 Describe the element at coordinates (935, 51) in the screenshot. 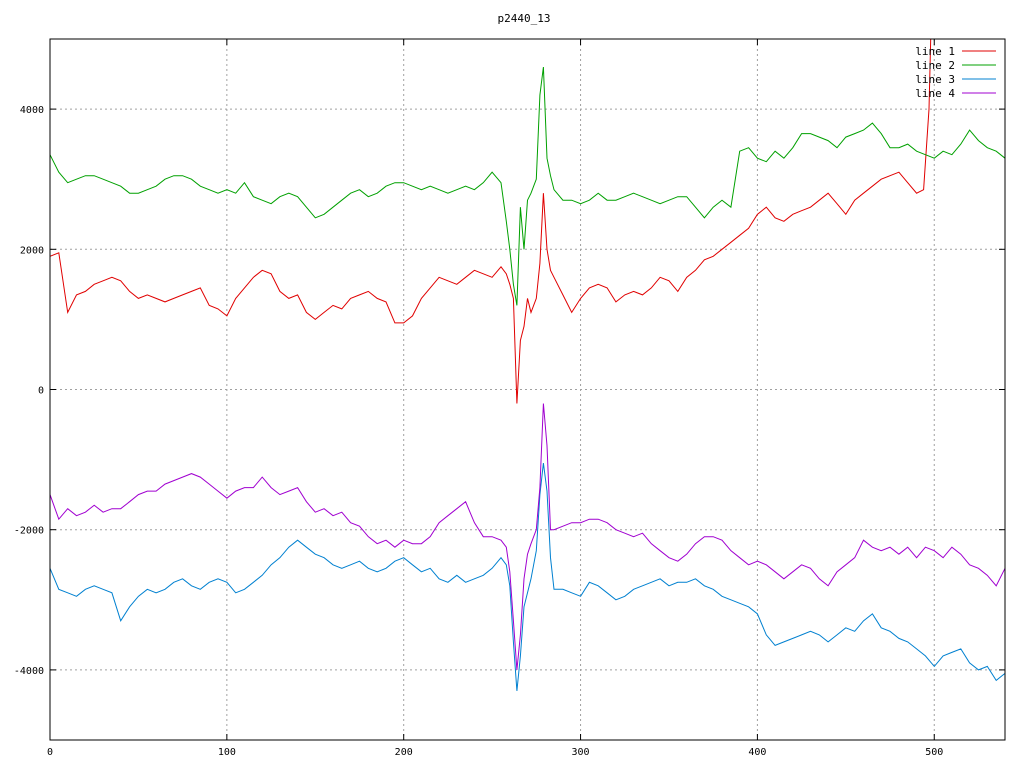

I see `legend-label: line 1` at that location.